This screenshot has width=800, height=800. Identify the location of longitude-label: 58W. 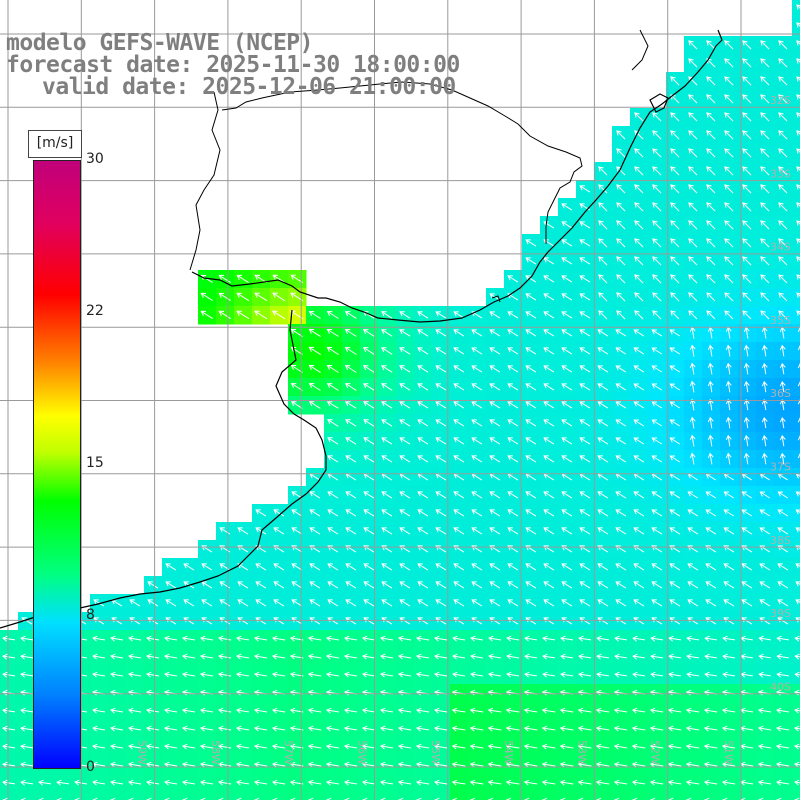
(215, 752).